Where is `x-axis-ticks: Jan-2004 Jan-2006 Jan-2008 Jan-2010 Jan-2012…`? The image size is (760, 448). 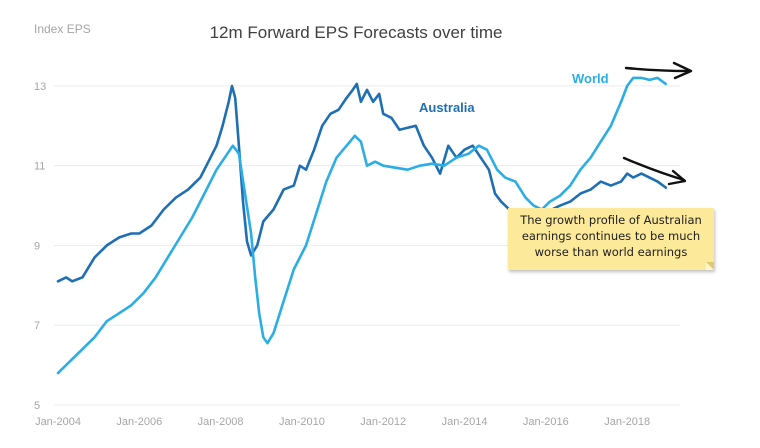
x-axis-ticks: Jan-2004 Jan-2006 Jan-2008 Jan-2010 Jan-2012… is located at coordinates (342, 422).